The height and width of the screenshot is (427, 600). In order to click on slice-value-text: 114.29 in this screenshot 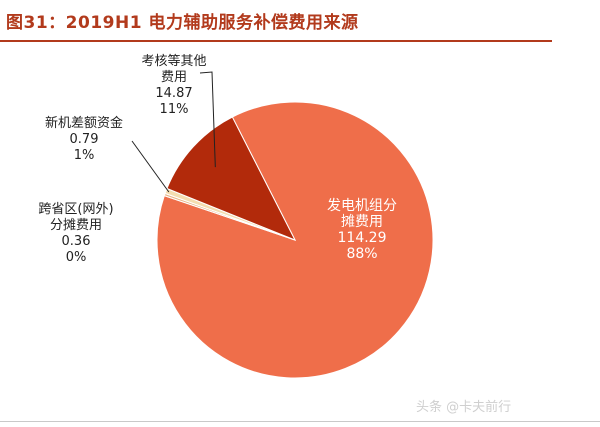, I will do `click(362, 238)`.